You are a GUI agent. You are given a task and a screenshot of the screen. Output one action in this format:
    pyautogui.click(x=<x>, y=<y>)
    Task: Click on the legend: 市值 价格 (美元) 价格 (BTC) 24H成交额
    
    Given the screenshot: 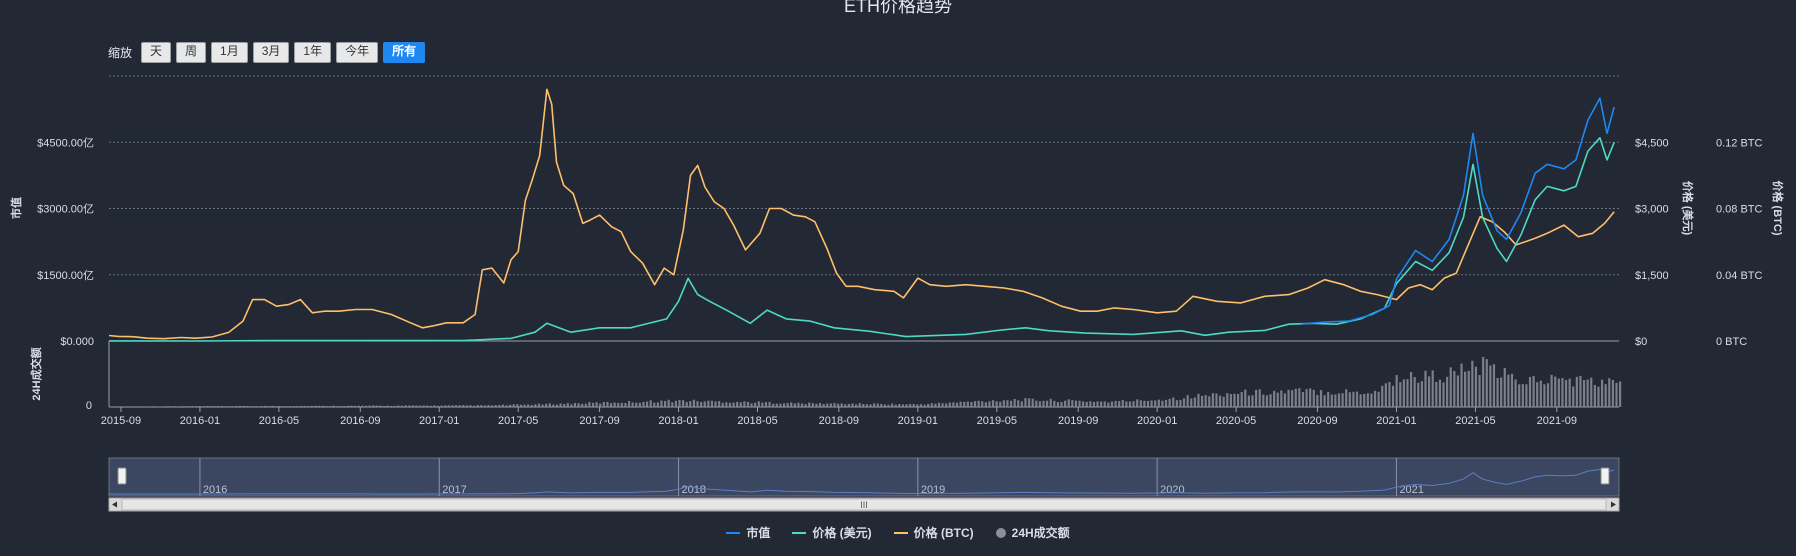 What is the action you would take?
    pyautogui.click(x=898, y=532)
    